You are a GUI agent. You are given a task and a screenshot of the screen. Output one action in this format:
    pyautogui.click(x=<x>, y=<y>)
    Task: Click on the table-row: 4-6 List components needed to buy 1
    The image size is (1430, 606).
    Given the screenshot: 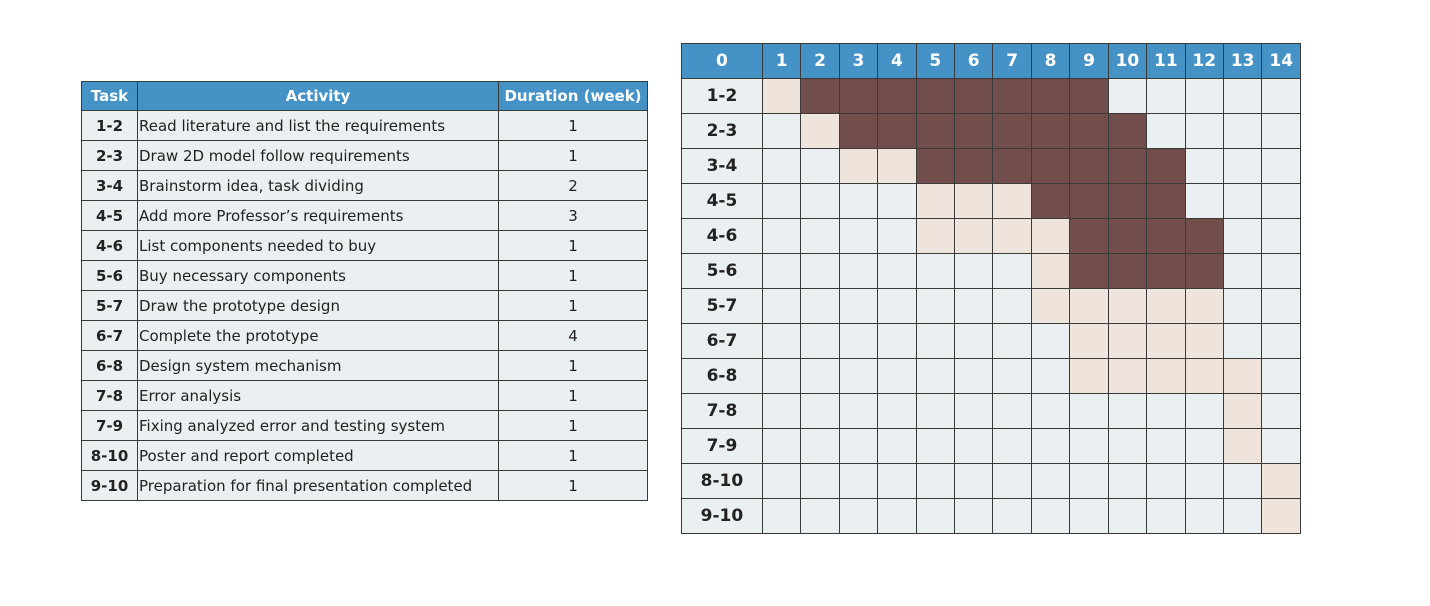 What is the action you would take?
    pyautogui.click(x=364, y=245)
    